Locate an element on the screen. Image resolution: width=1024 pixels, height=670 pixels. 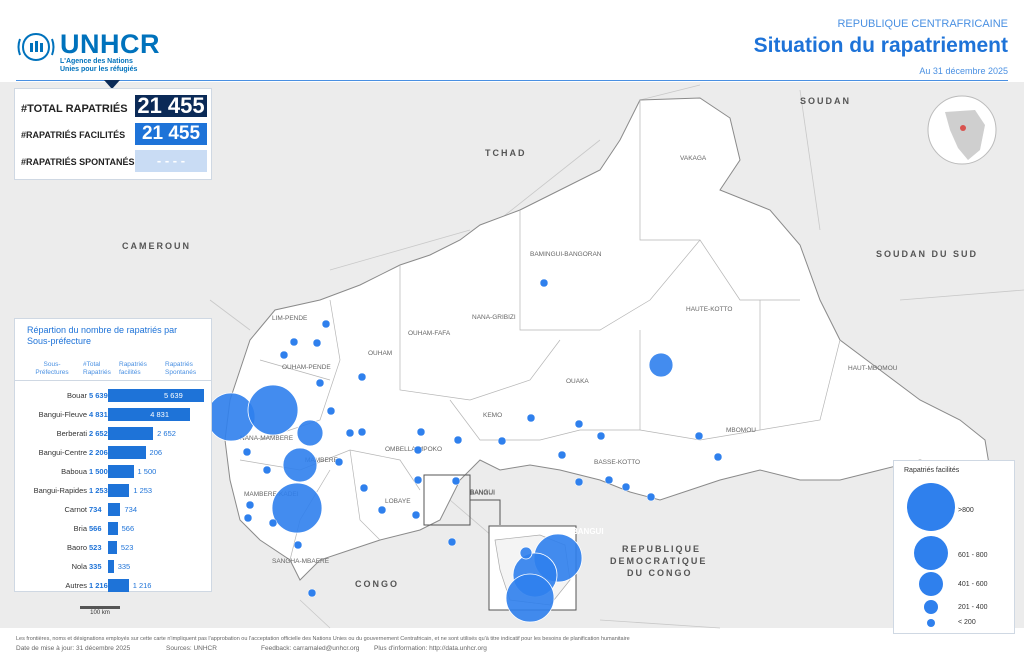
unhcr-emblem-icon is located at coordinates (36, 47).